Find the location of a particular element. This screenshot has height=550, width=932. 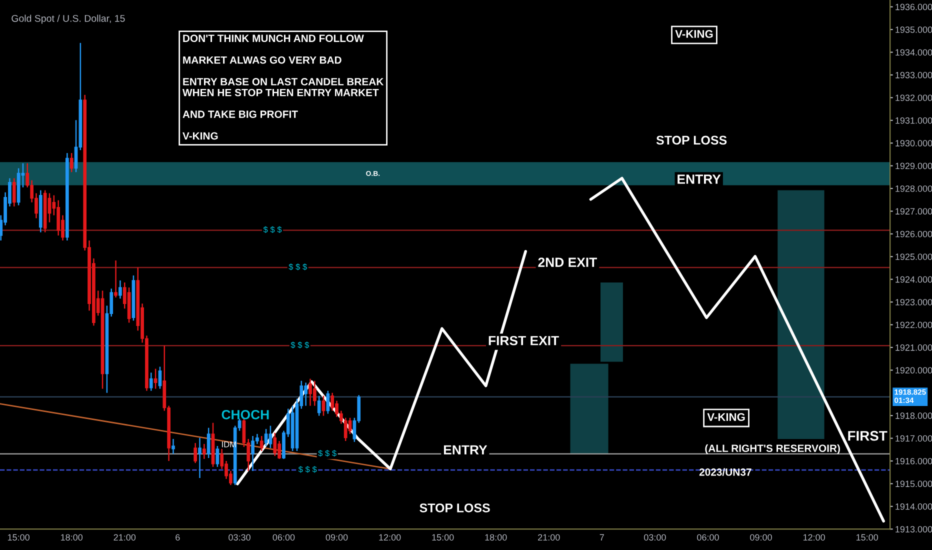

y-tick-label: 1914.000 is located at coordinates (914, 506).